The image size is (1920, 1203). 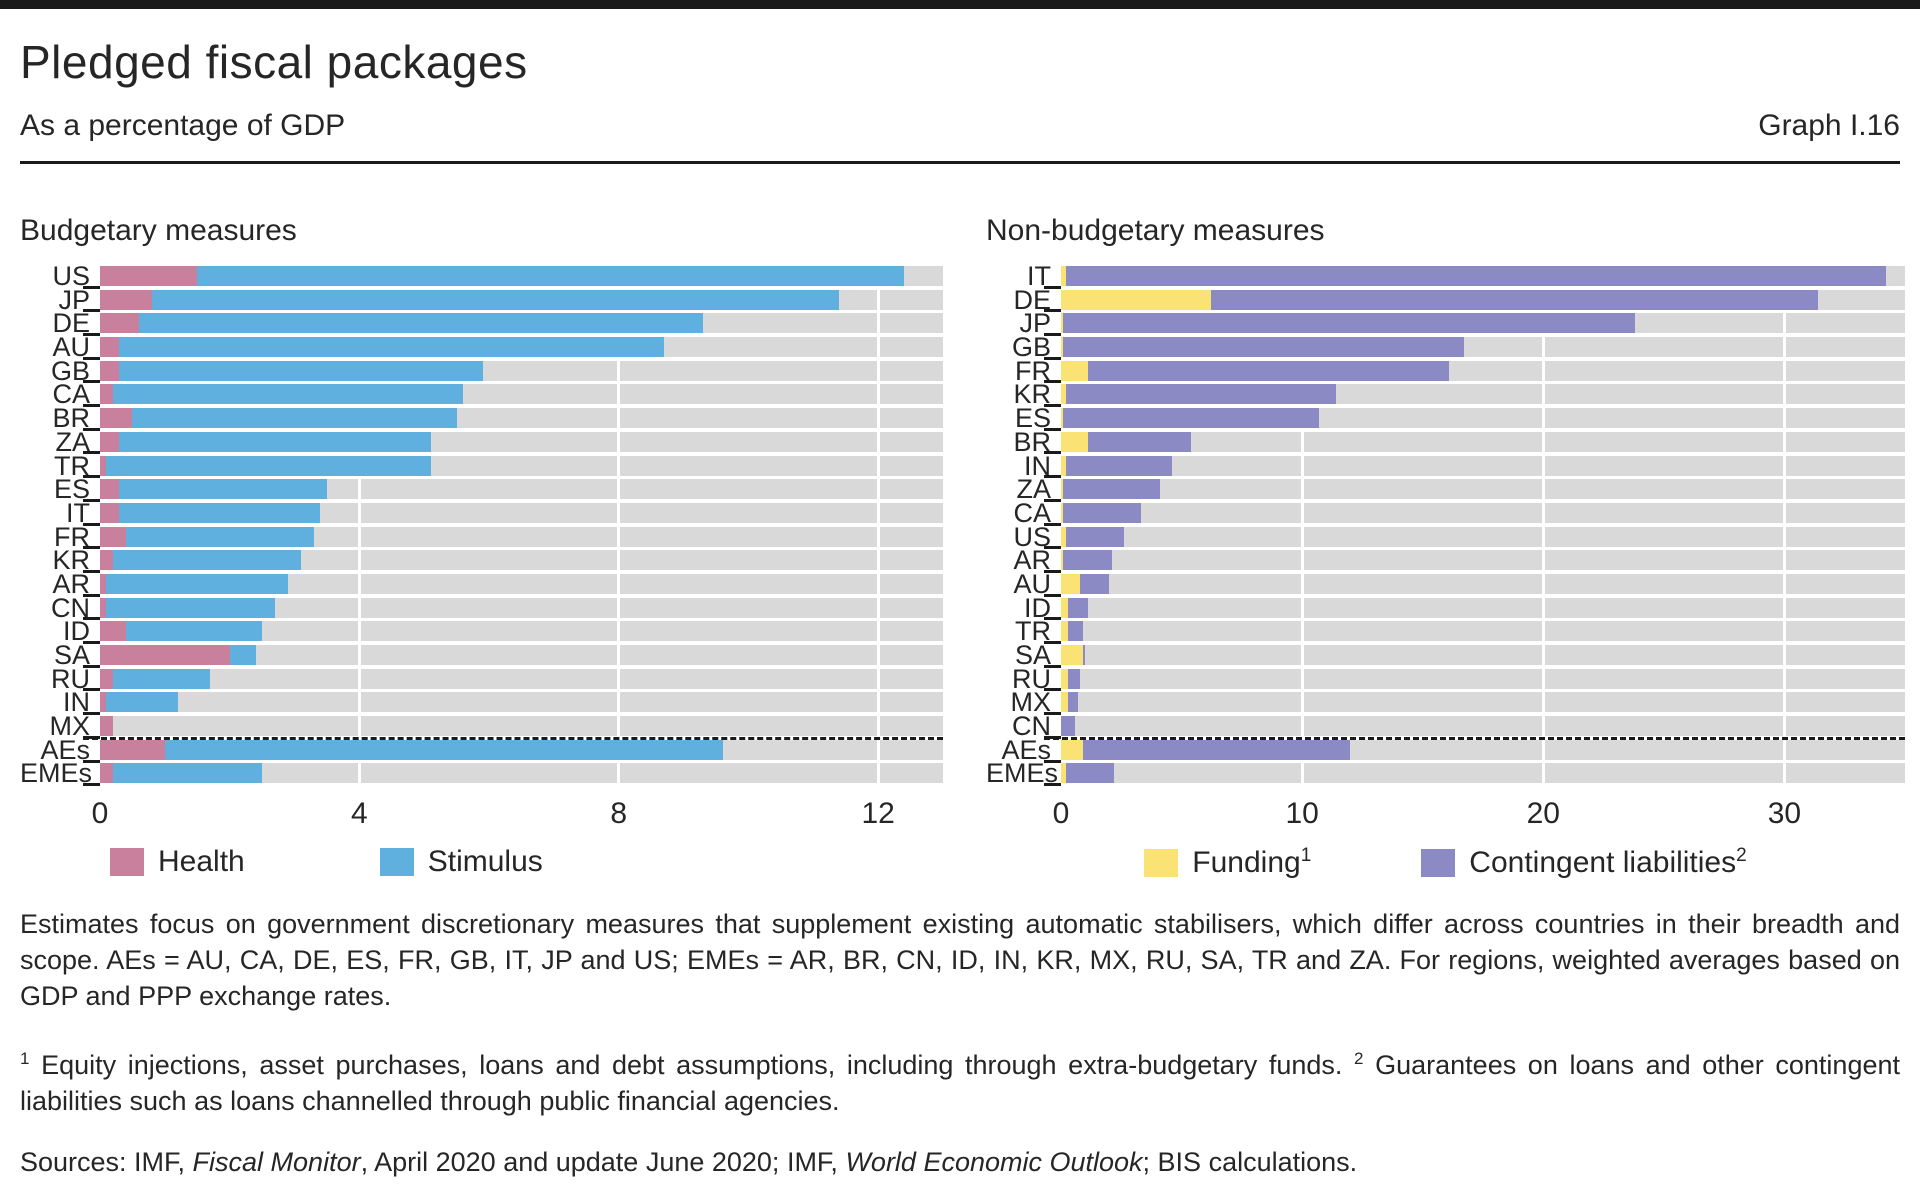 I want to click on x-axis-budgetary: 0 4 8 12, so click(x=517, y=818).